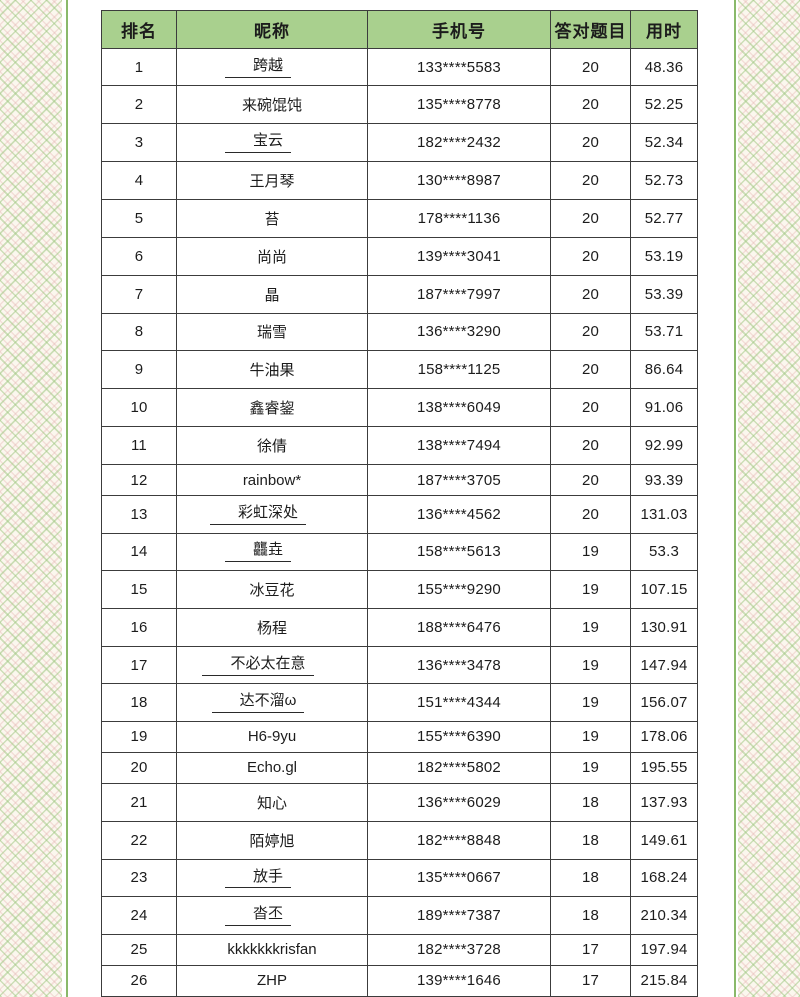 The height and width of the screenshot is (997, 800). I want to click on time-used-cell: 178.06, so click(664, 736).